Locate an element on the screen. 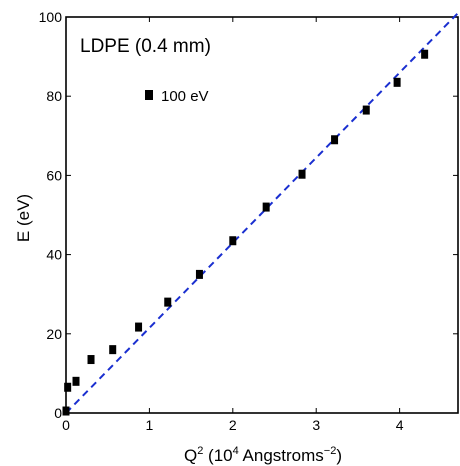  x-axis-label: Q2 (104 Angstroms−2) is located at coordinates (263, 455).